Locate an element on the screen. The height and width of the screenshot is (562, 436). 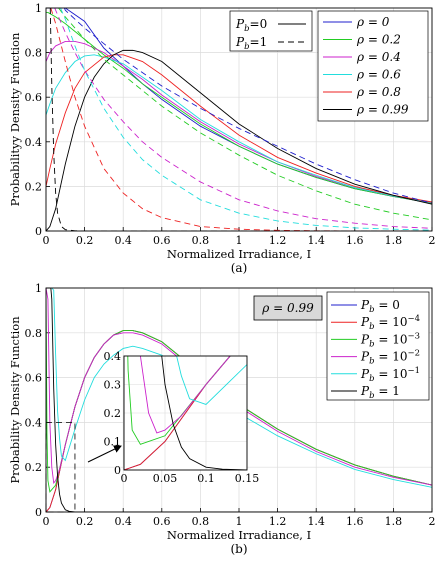
style-legend-box is located at coordinates (271, 31).